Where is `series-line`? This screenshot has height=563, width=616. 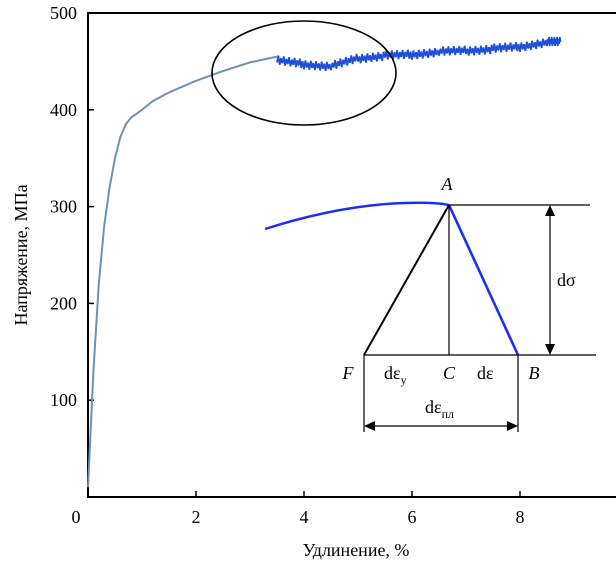
series-line is located at coordinates (419, 54).